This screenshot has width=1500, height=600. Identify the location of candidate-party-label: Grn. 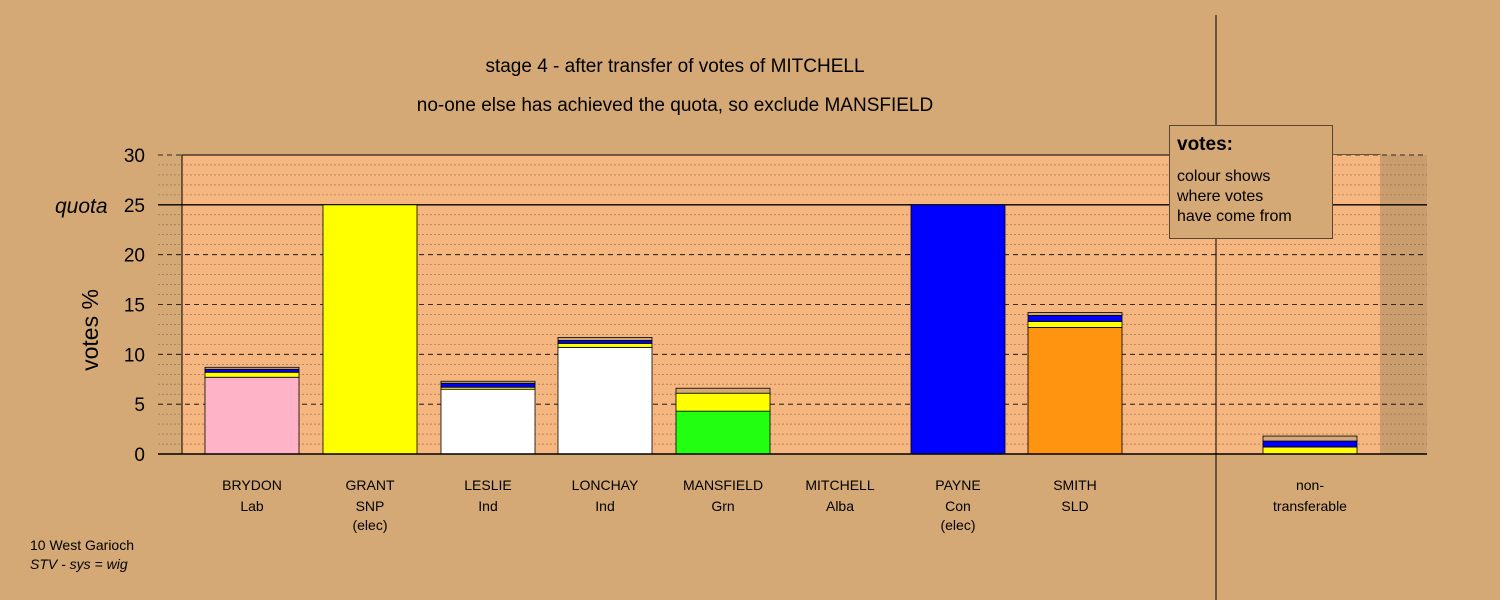
(722, 506).